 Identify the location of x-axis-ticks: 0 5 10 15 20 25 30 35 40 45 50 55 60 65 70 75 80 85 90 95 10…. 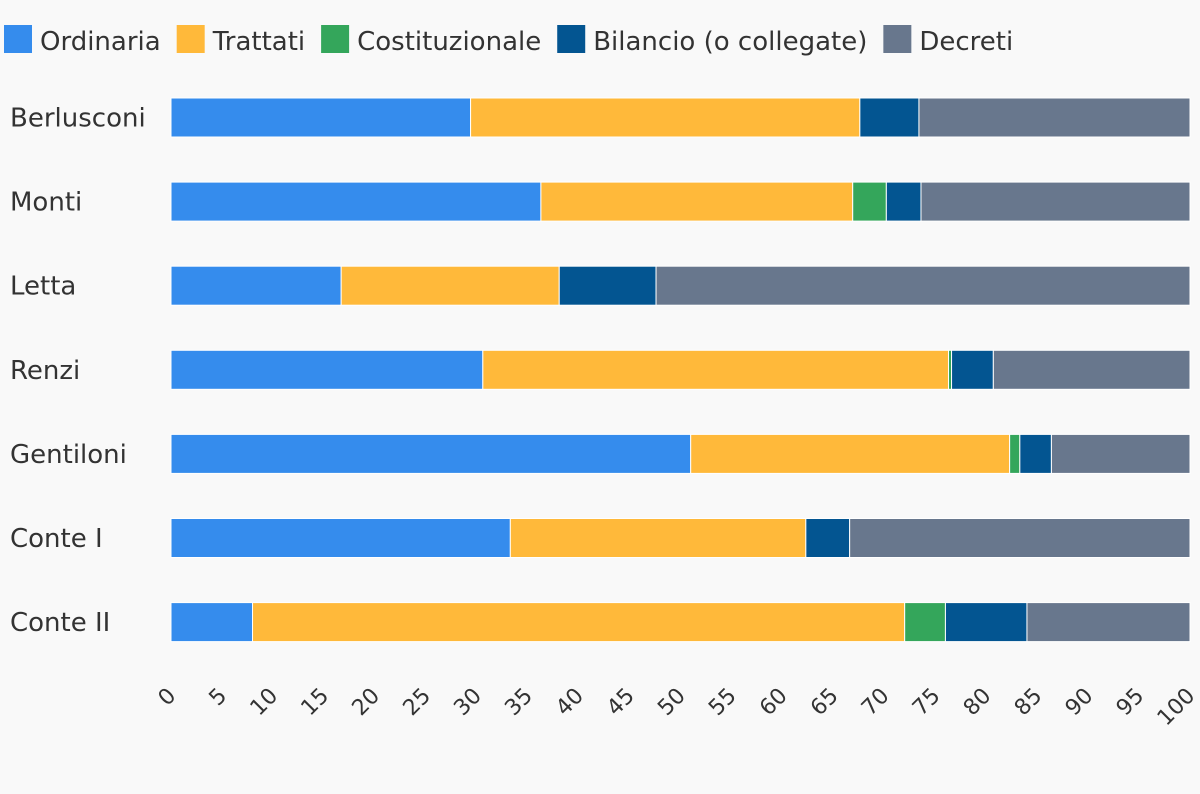
(677, 707).